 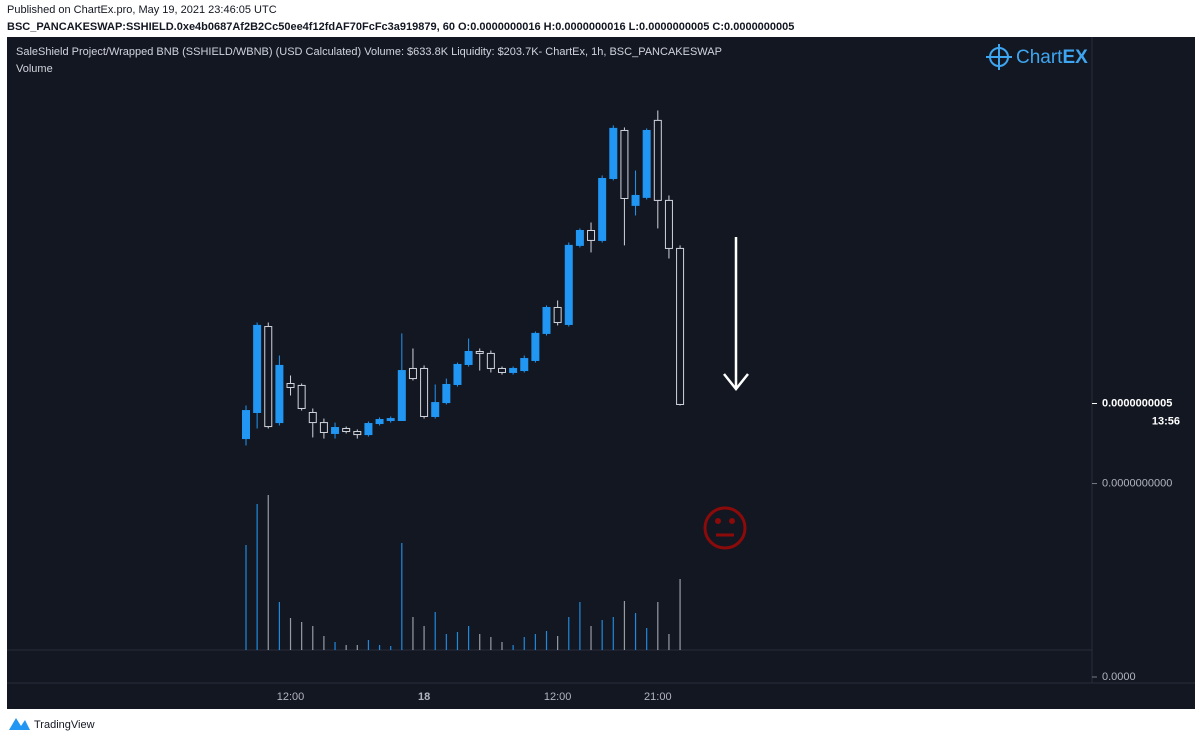 I want to click on logo-bold: EX, so click(x=1075, y=57).